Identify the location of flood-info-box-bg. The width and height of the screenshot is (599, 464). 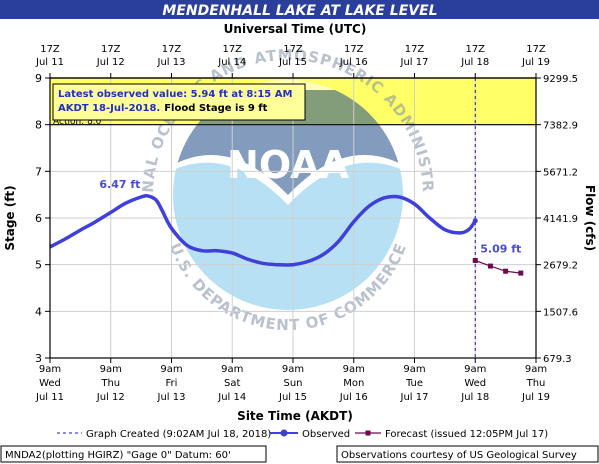
(179, 102).